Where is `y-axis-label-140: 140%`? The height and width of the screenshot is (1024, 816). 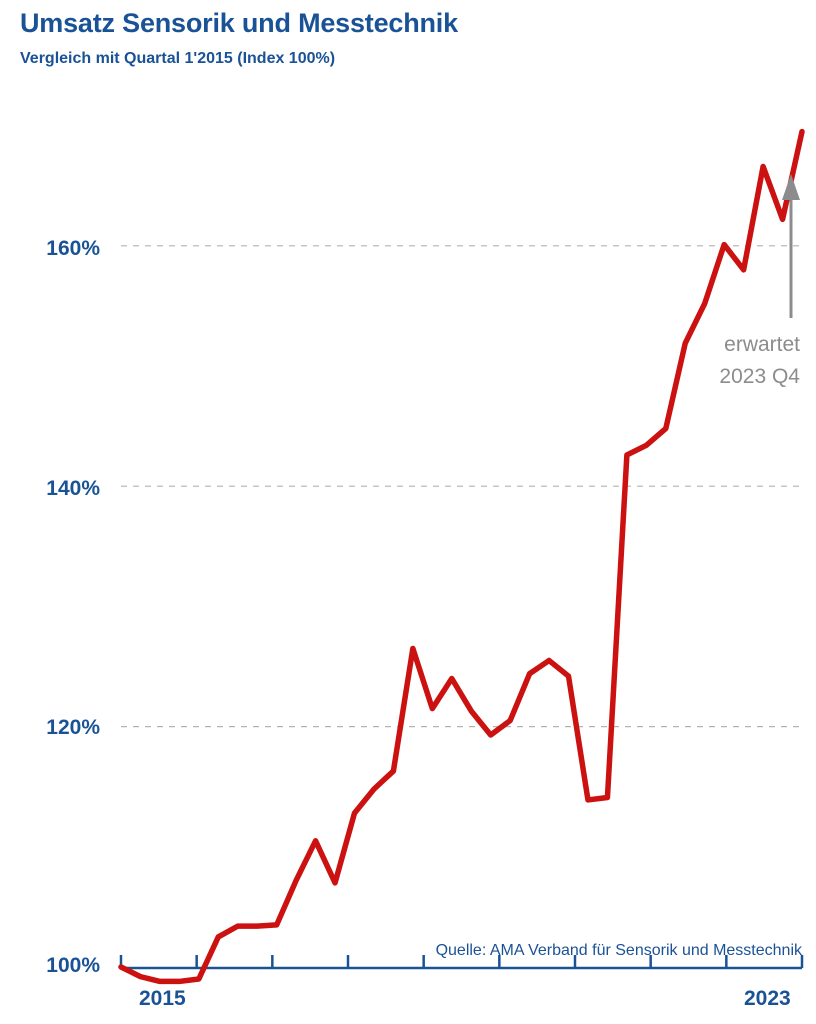 y-axis-label-140: 140% is located at coordinates (73, 488).